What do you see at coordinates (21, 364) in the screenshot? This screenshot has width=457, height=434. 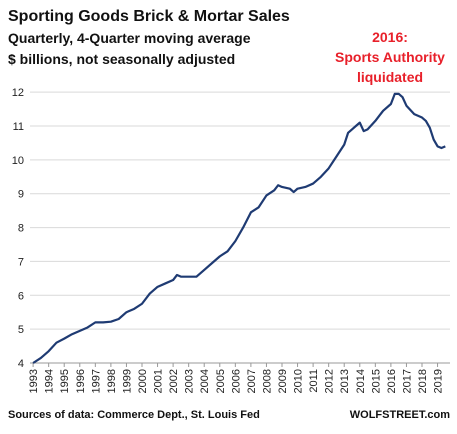 I see `y-tick-label: 4` at bounding box center [21, 364].